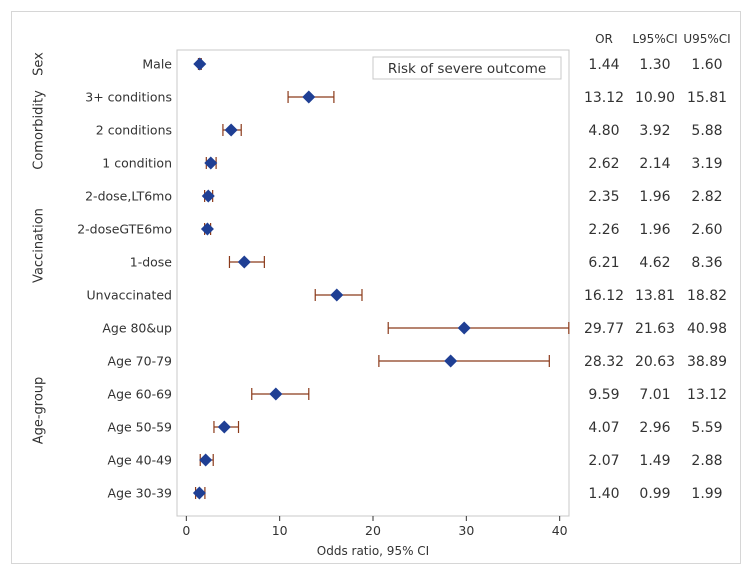 The width and height of the screenshot is (746, 567). Describe the element at coordinates (706, 65) in the screenshot. I see `ucl-value: 1.60` at that location.